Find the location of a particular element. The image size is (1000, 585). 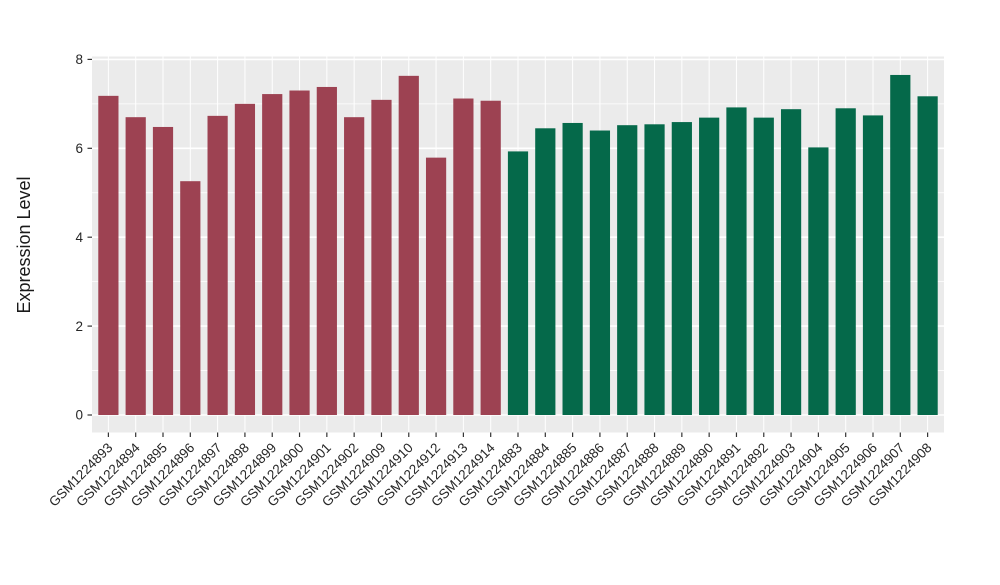

bar-GSM1224900 is located at coordinates (299, 252).